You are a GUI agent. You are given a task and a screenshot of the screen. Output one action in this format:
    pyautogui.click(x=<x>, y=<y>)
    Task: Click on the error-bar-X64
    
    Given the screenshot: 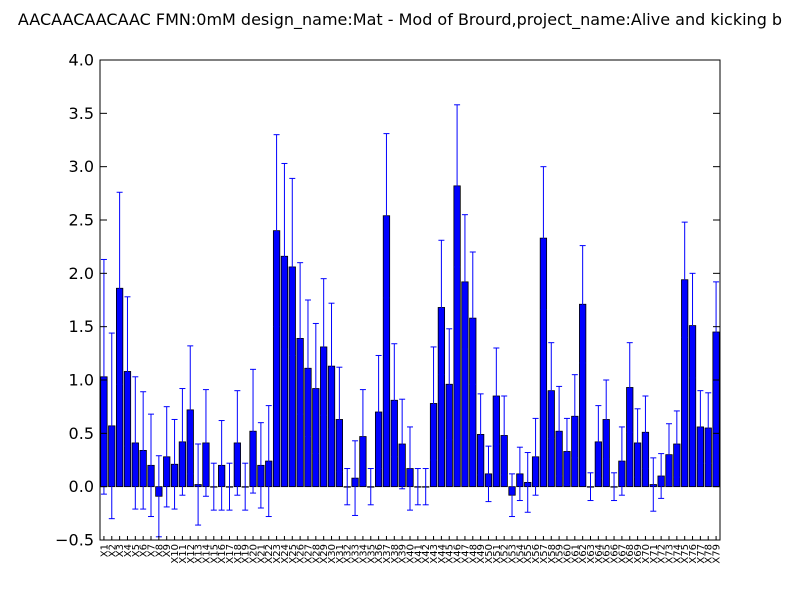 What is the action you would take?
    pyautogui.click(x=598, y=442)
    